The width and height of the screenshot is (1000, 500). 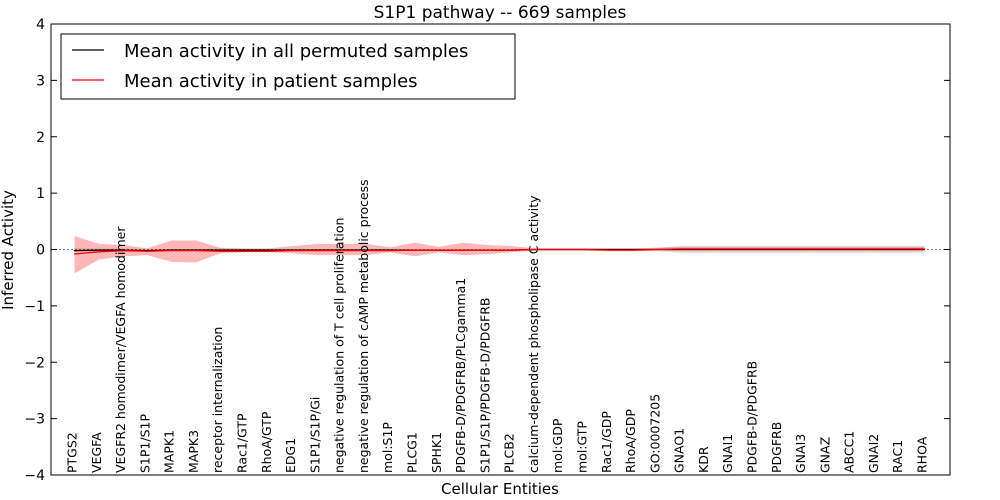 What do you see at coordinates (752, 417) in the screenshot?
I see `category-label-28: PDGFB-D/PDGFRB` at bounding box center [752, 417].